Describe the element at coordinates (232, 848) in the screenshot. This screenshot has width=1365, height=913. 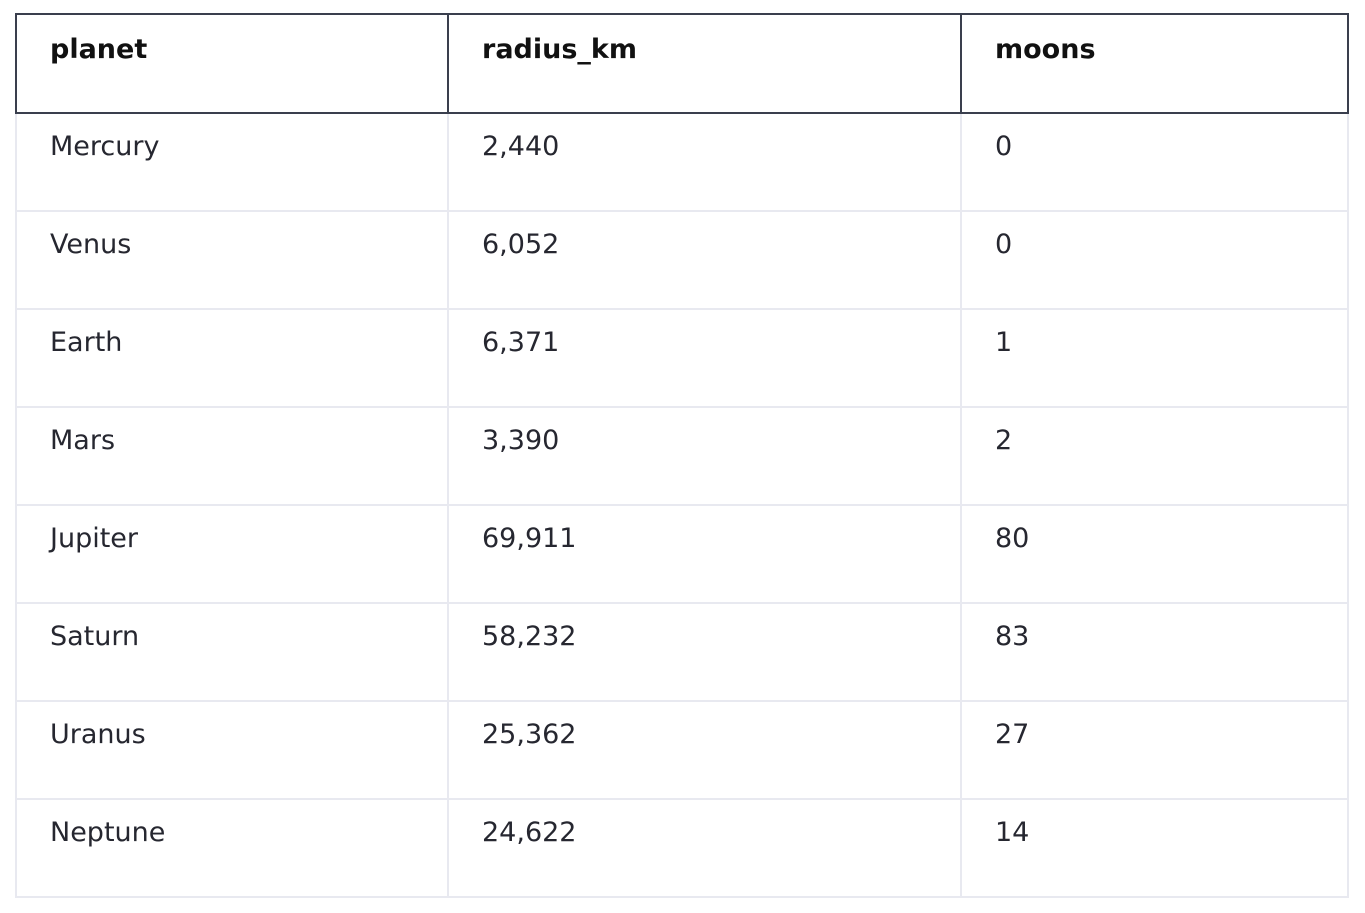
I see `cell-planet: Neptune` at that location.